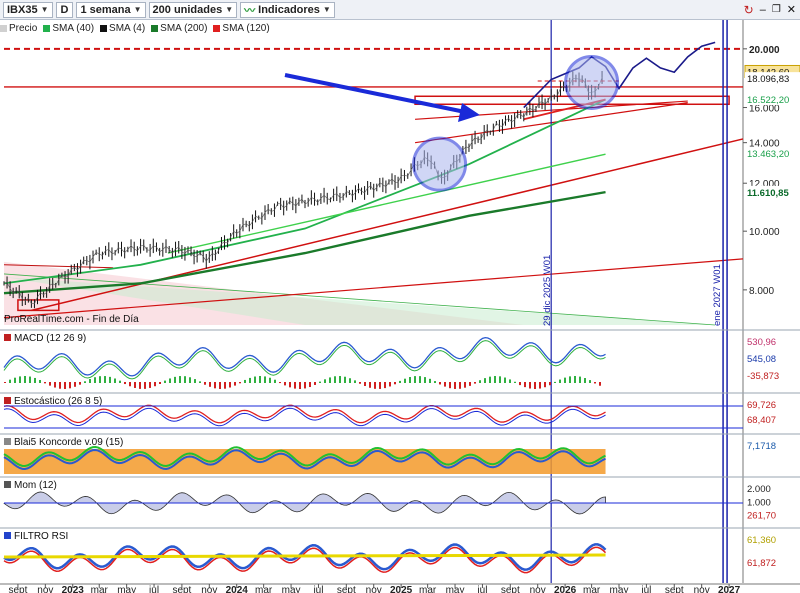  I want to click on x-tick-label: sept, so click(17, 589).